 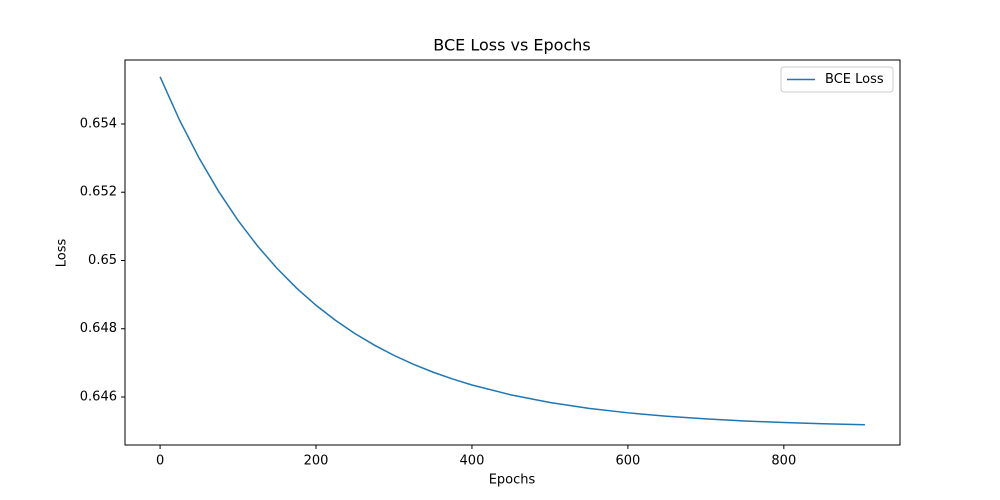 I want to click on x-axis-label: Epochs, so click(x=512, y=480).